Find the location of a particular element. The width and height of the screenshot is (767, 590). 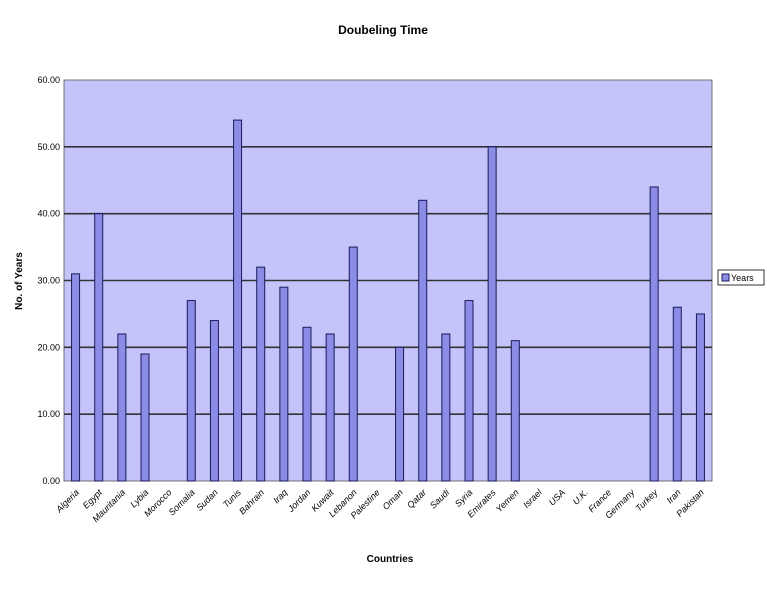

y-tick-label: 10.00 is located at coordinates (48, 414).